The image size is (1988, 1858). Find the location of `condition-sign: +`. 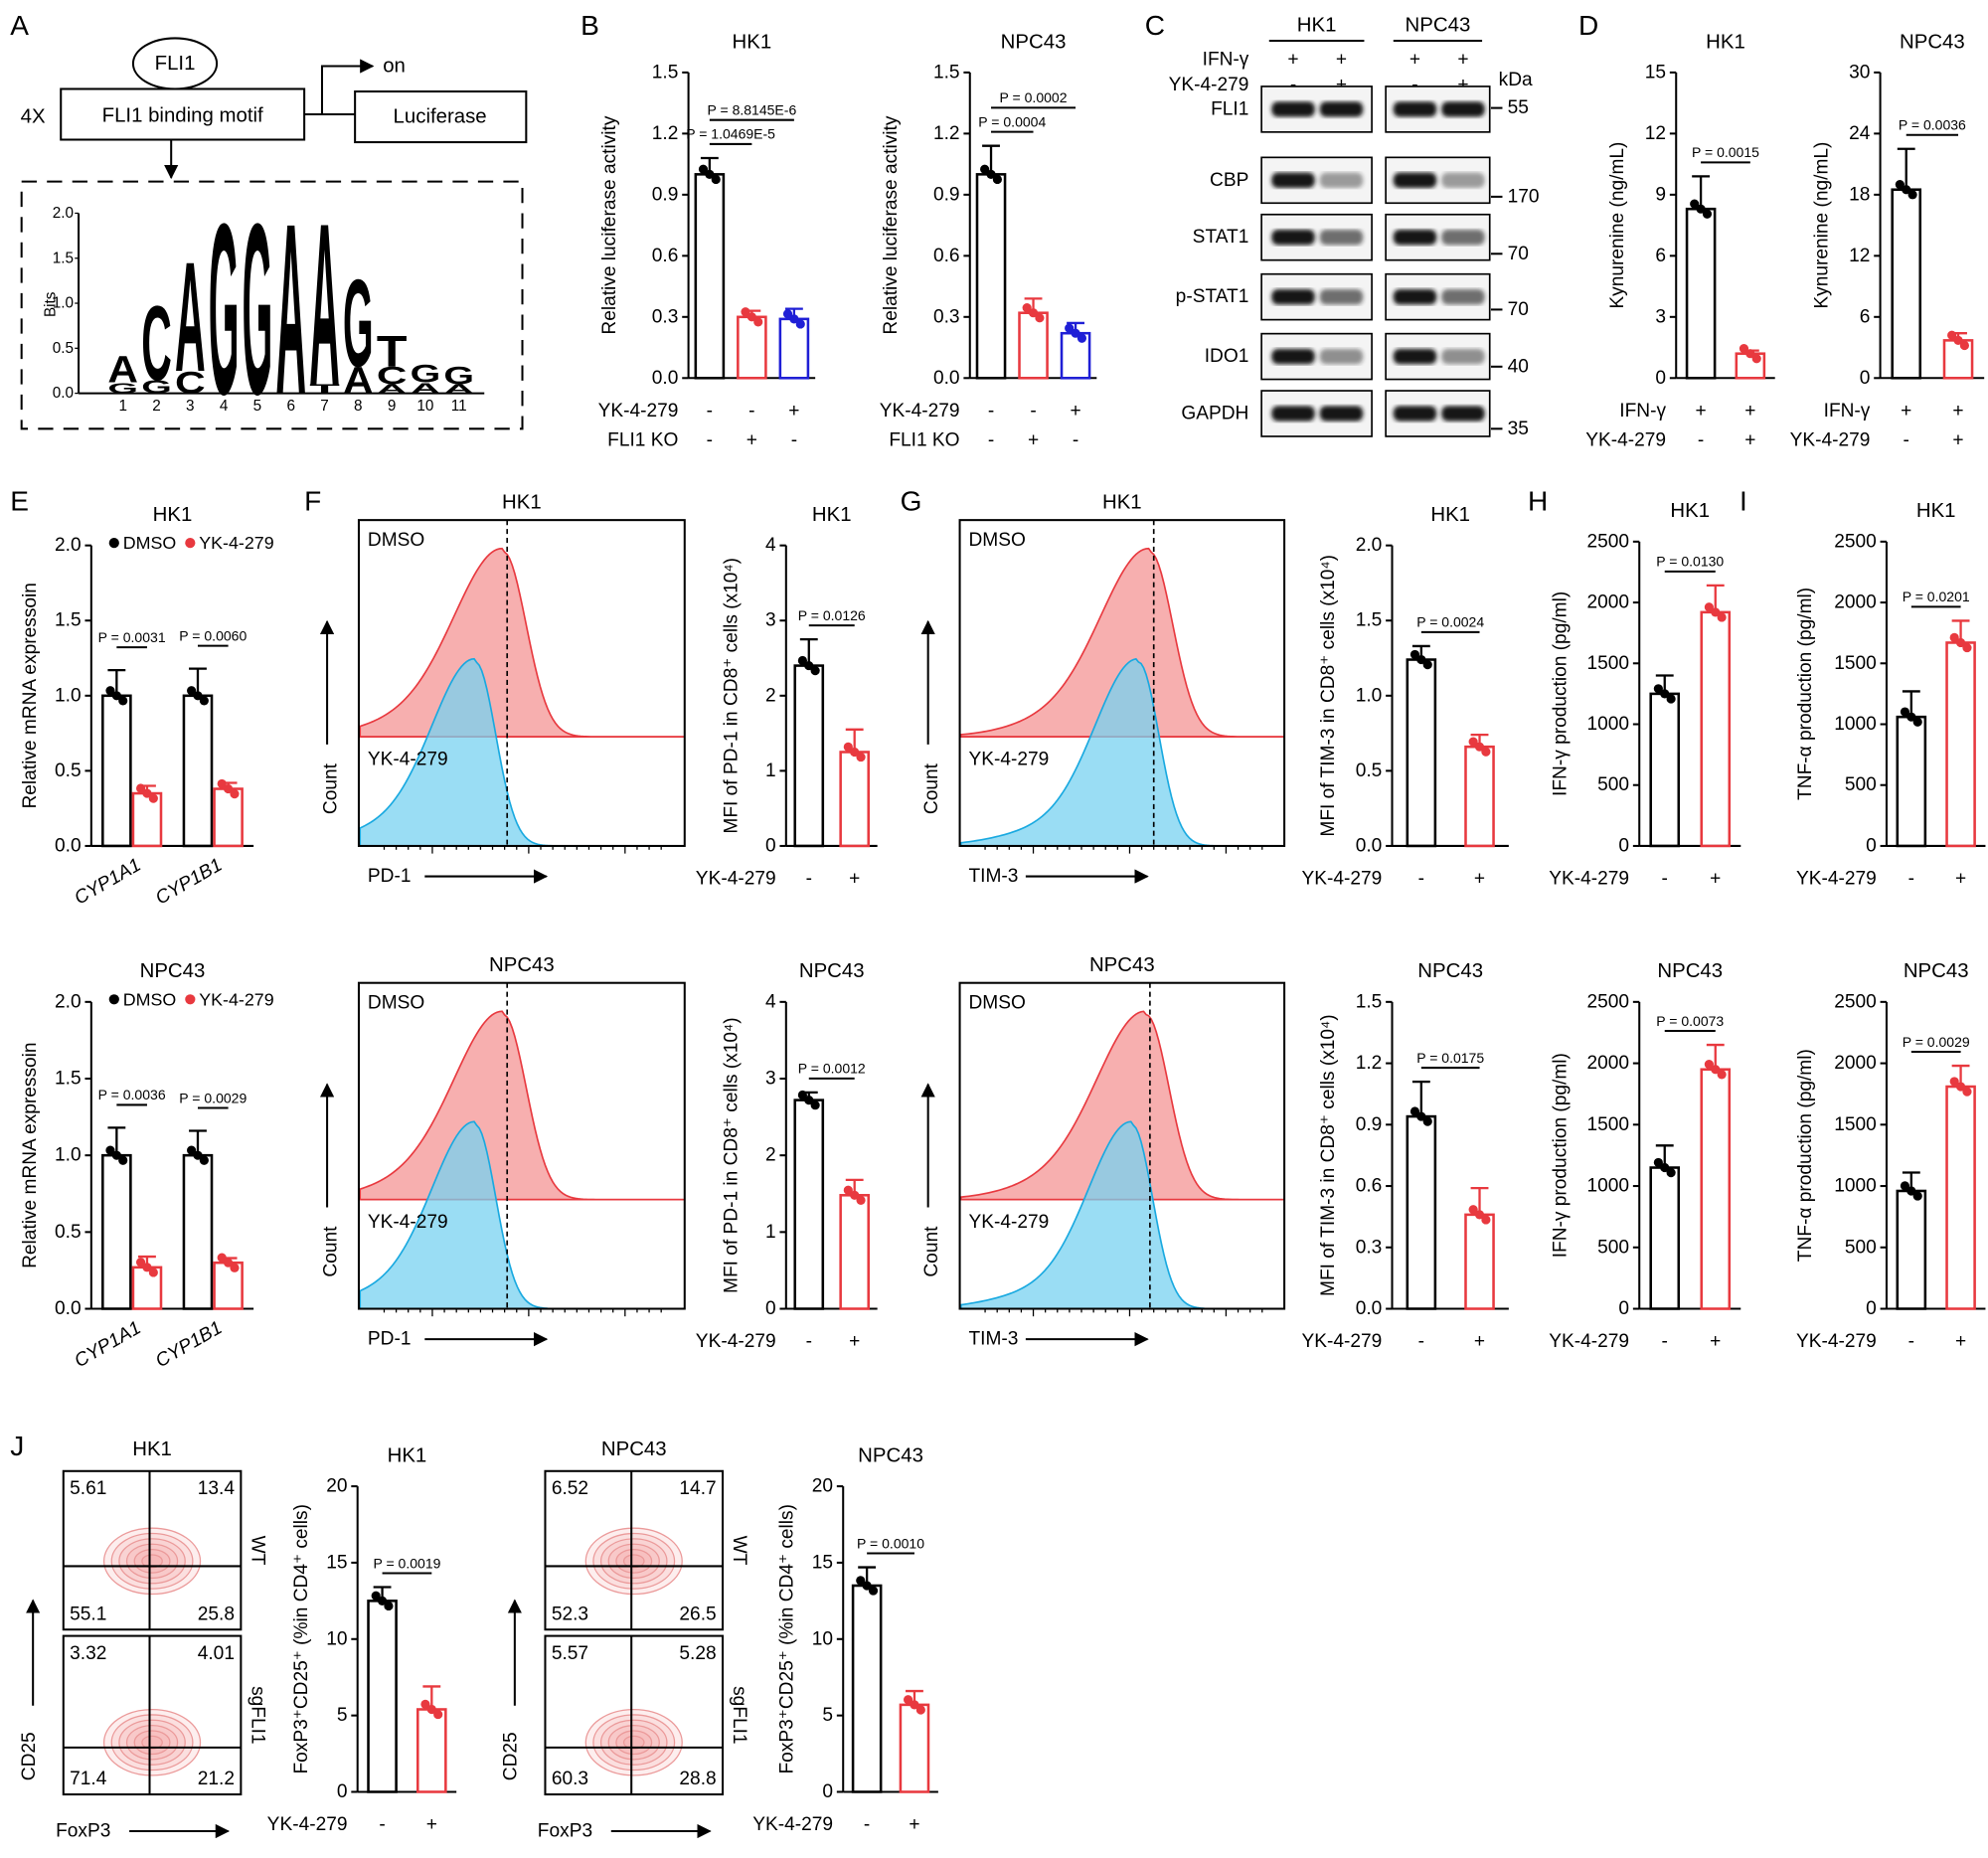

condition-sign: + is located at coordinates (1749, 439).